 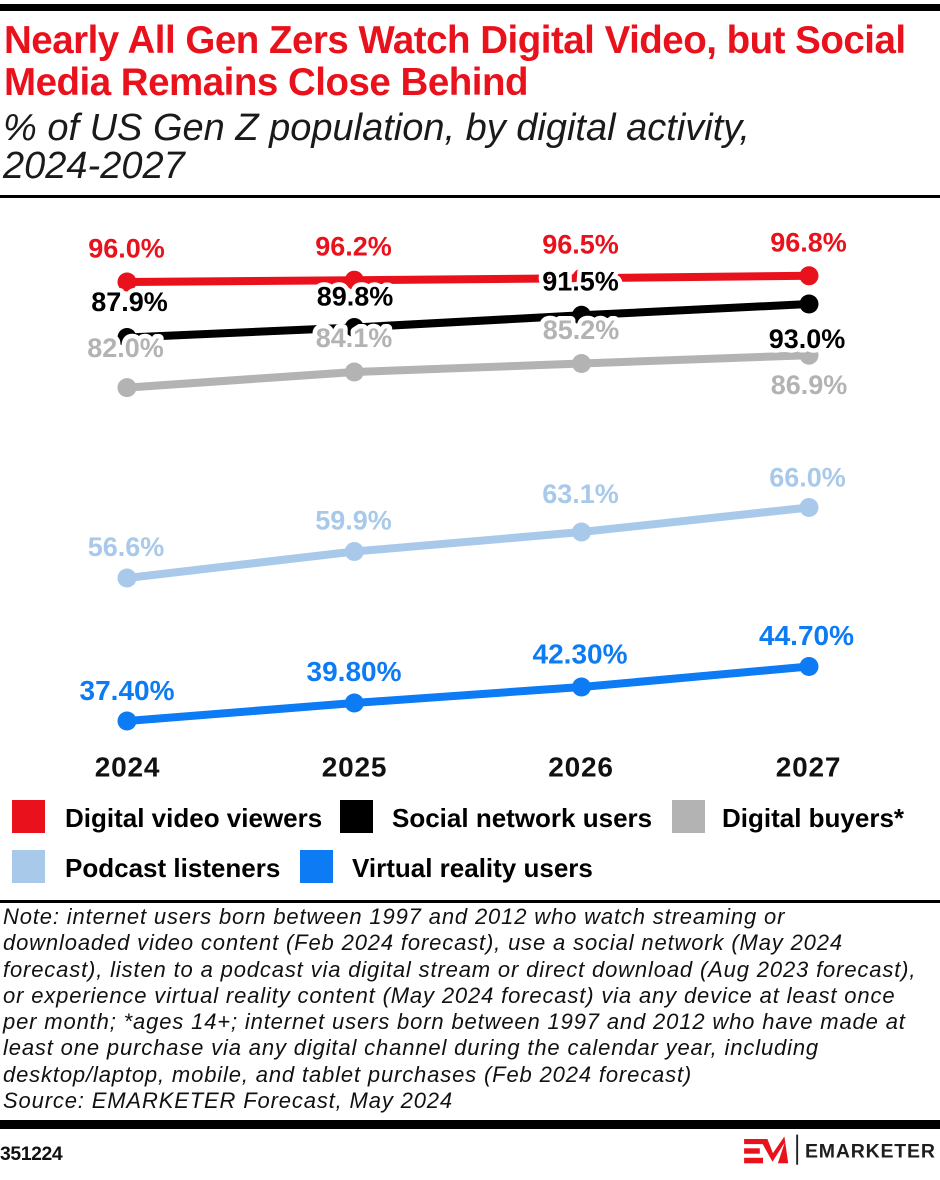 I want to click on svg-text: 96.0%, so click(x=126, y=248).